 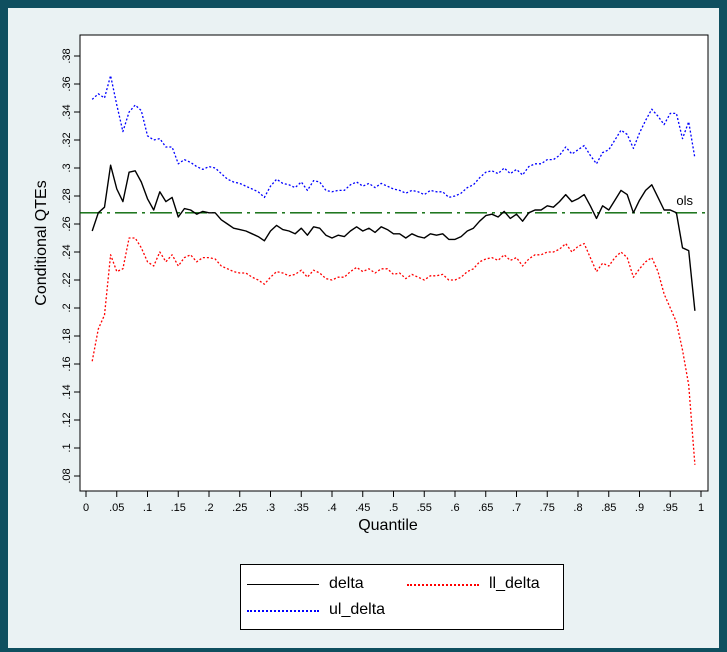 What do you see at coordinates (331, 508) in the screenshot?
I see `x-tick-label: .4` at bounding box center [331, 508].